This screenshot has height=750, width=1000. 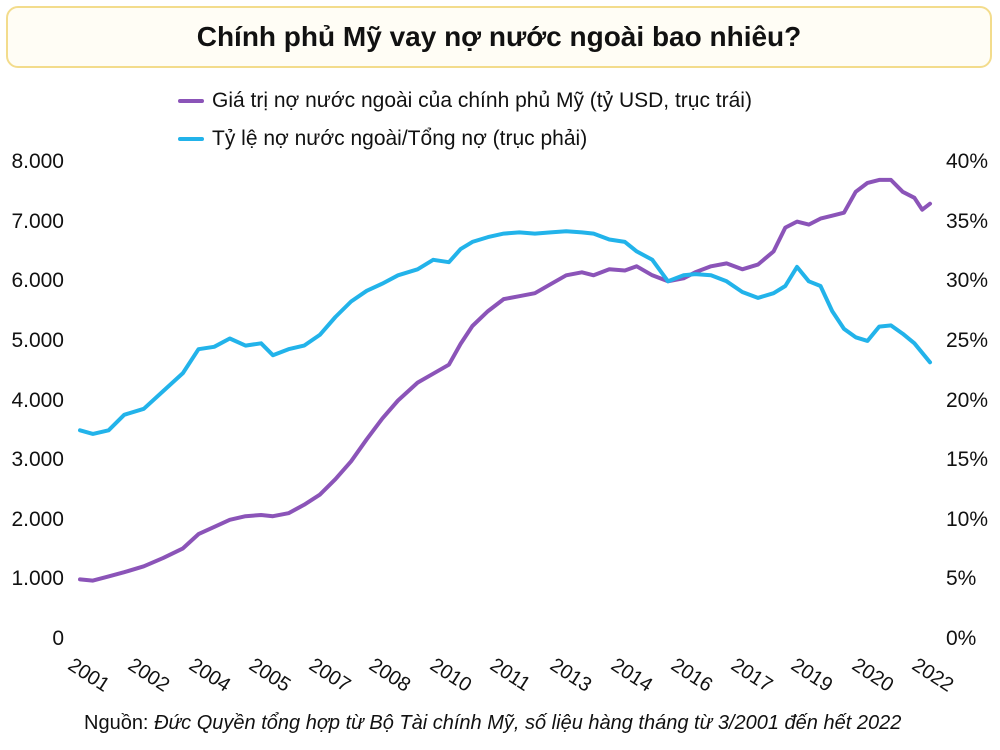 I want to click on y-right-tick-label: 10%, so click(x=967, y=519).